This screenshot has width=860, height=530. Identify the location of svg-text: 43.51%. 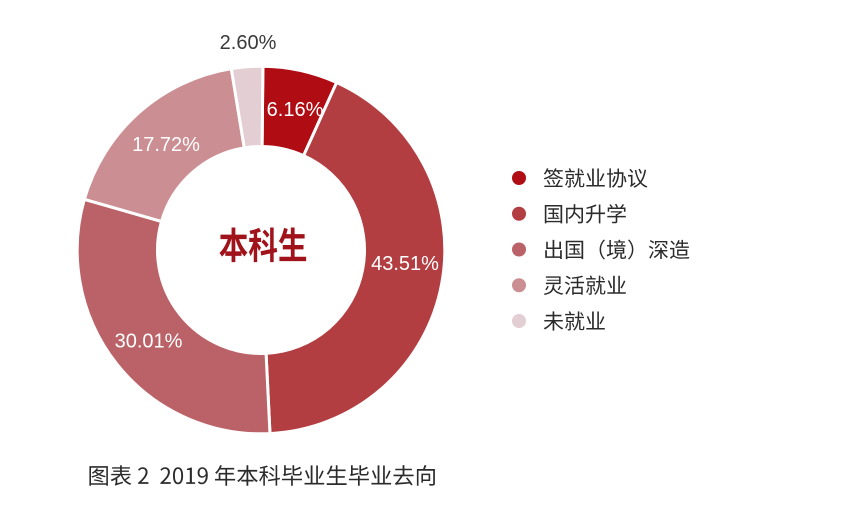
(405, 264).